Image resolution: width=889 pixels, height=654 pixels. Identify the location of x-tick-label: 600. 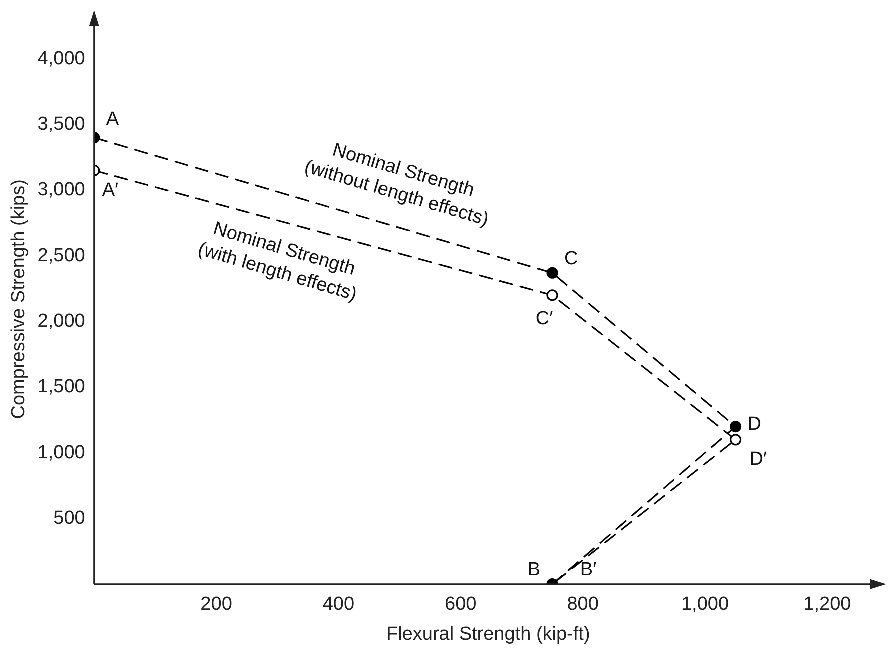
(461, 605).